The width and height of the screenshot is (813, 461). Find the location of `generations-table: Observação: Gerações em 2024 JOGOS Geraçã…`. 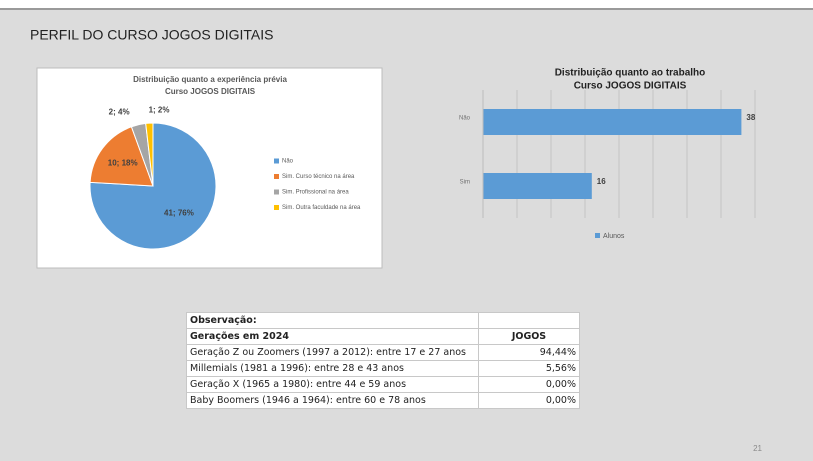

generations-table: Observação: Gerações em 2024 JOGOS Geraçã… is located at coordinates (383, 360).